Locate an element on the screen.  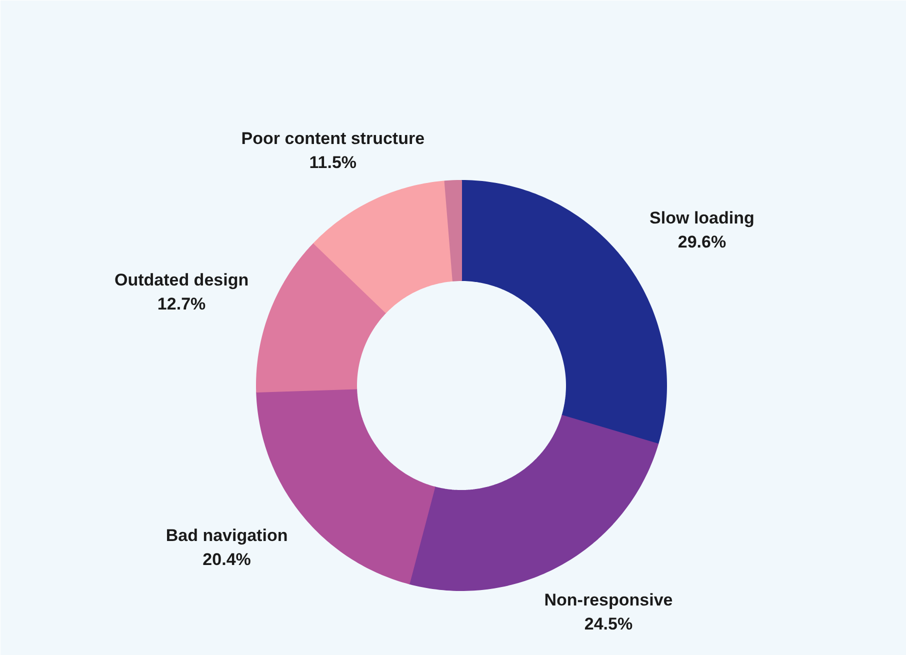
slice-label: Bad navigation is located at coordinates (227, 535).